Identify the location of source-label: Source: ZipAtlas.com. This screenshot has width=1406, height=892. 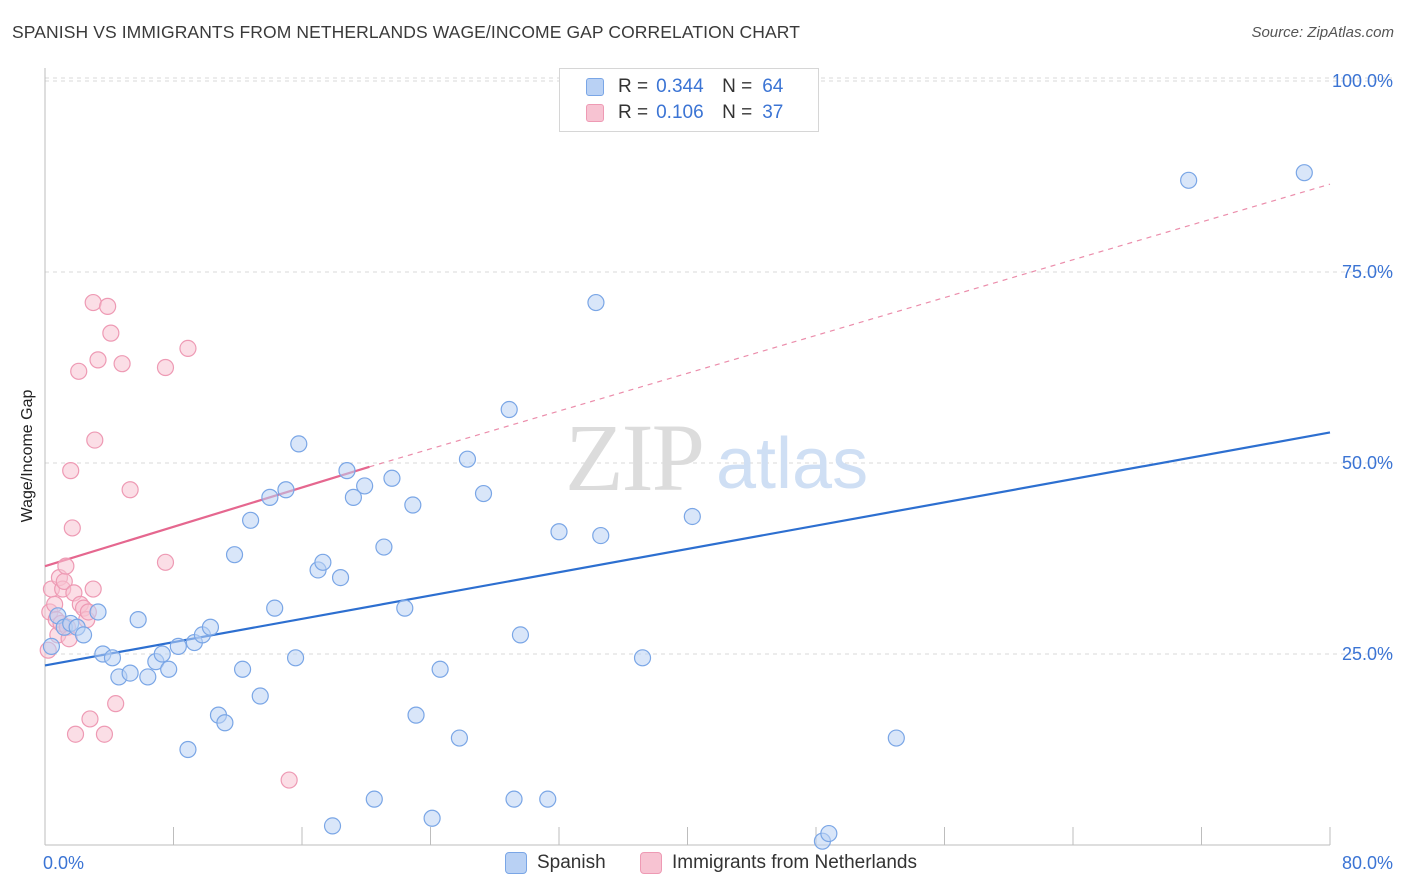
(1322, 32).